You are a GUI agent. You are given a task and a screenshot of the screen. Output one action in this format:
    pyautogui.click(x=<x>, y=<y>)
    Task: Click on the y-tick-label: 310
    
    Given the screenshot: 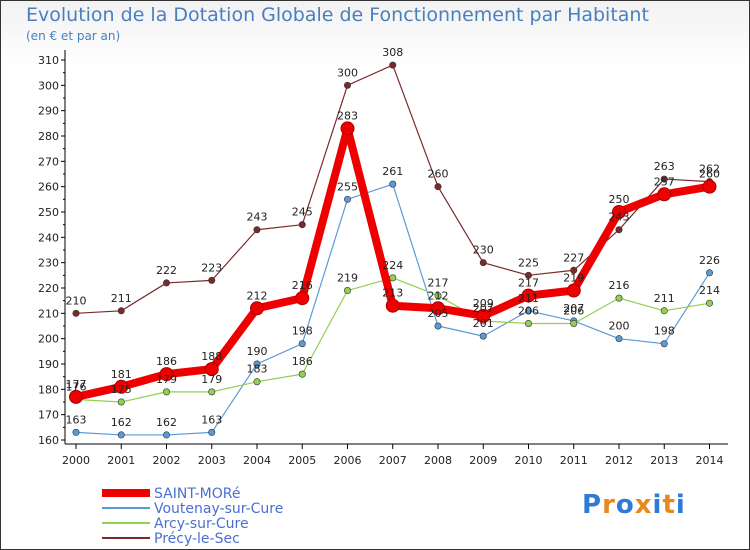 What is the action you would take?
    pyautogui.click(x=48, y=60)
    